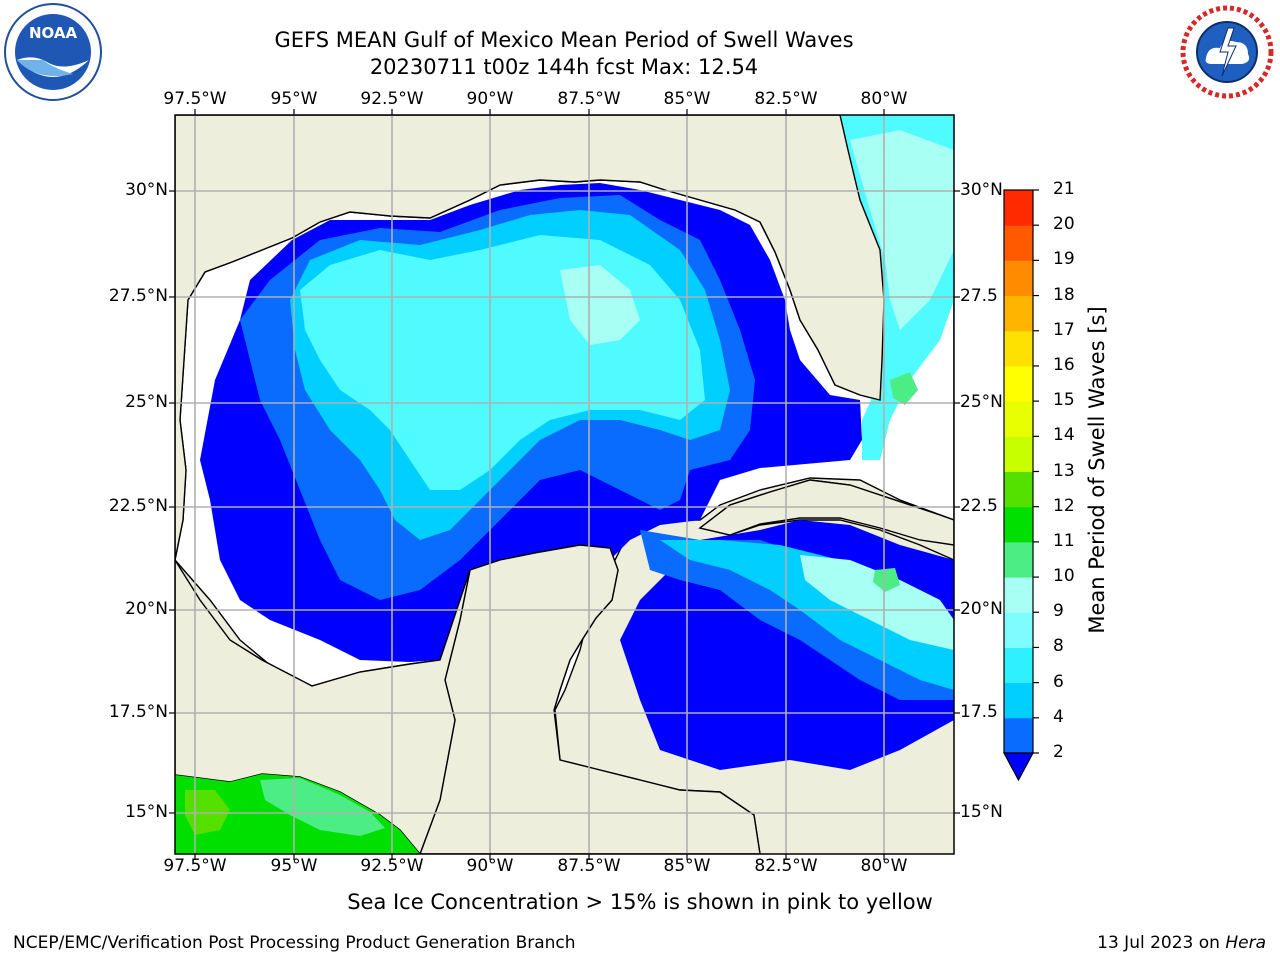 The image size is (1280, 960). I want to click on colorbar-extend-arrow, so click(1018, 767).